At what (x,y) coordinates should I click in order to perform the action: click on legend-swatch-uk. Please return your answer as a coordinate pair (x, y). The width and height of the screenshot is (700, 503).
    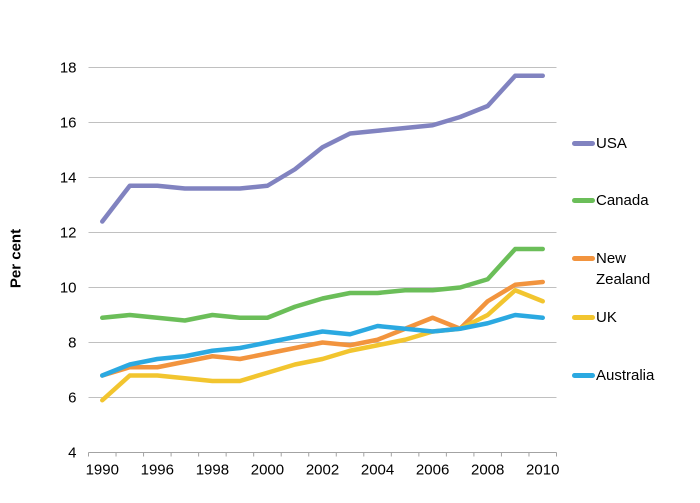
    Looking at the image, I should click on (583, 317).